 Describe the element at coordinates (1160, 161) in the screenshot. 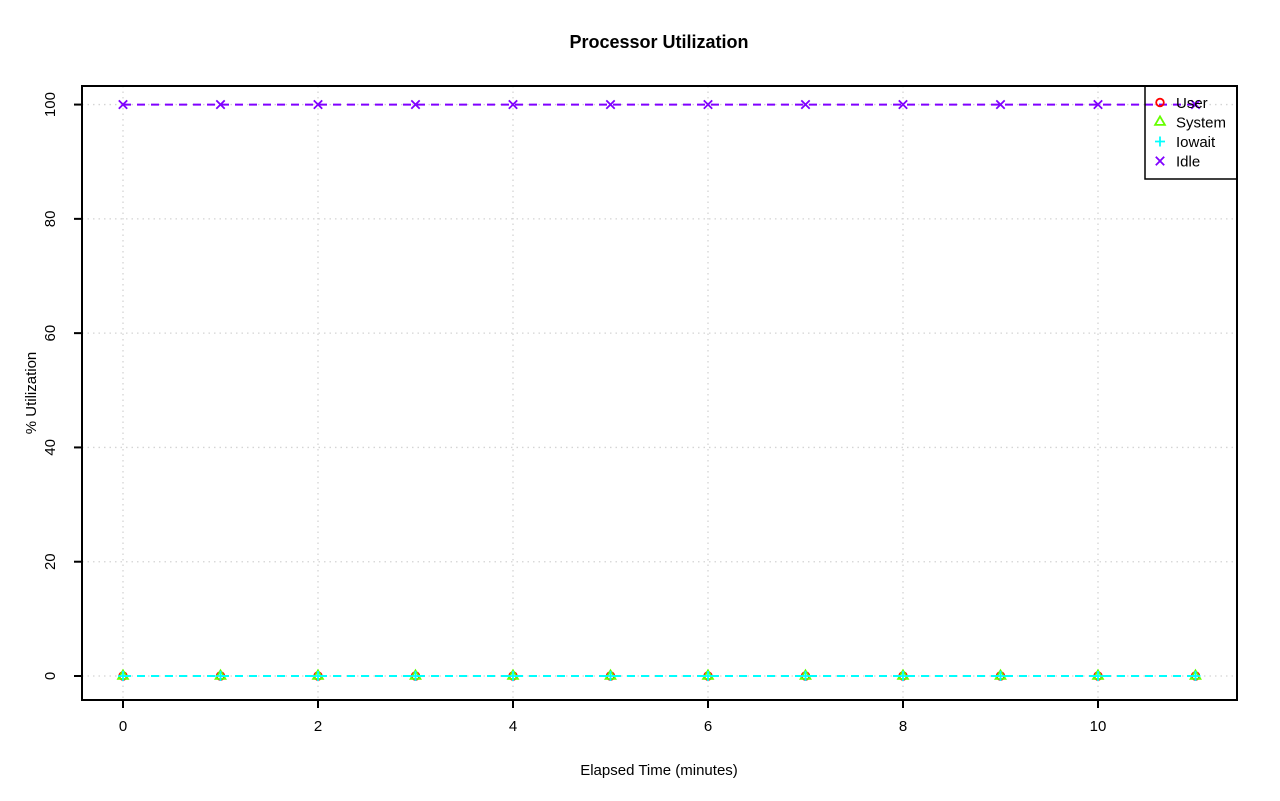

I see `legend-marker-idle` at that location.